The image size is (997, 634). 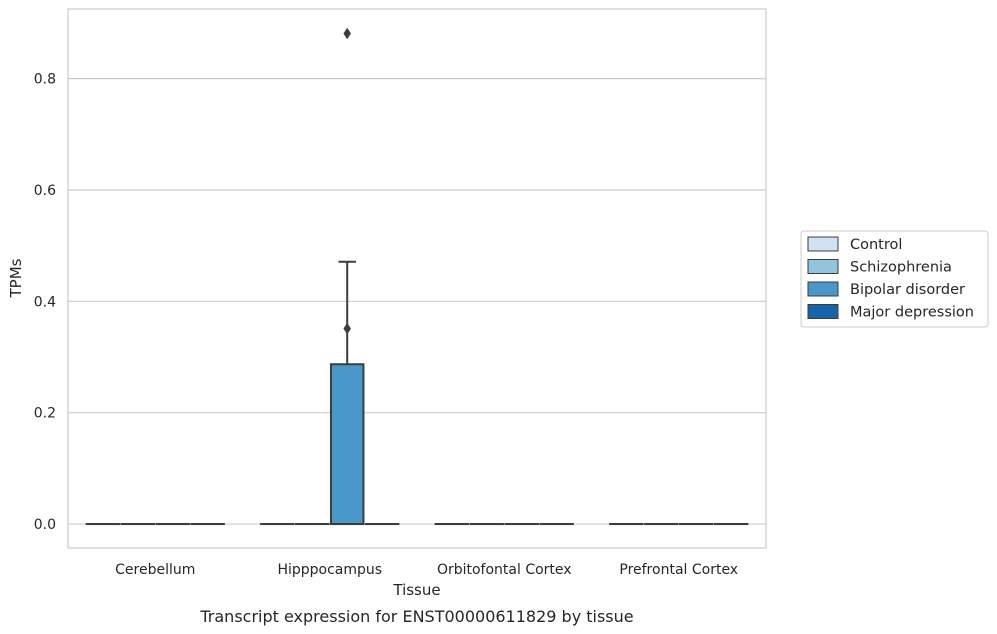 What do you see at coordinates (416, 590) in the screenshot?
I see `x-axis-label: Tissue` at bounding box center [416, 590].